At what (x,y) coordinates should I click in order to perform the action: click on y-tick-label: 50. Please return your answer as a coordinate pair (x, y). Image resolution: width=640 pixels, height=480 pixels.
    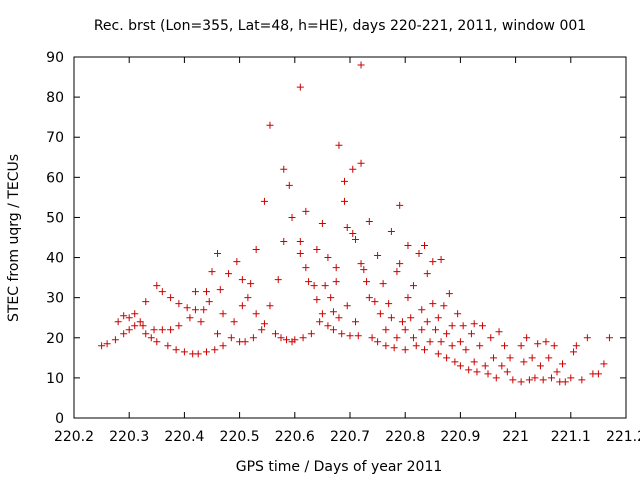
    Looking at the image, I should click on (55, 218).